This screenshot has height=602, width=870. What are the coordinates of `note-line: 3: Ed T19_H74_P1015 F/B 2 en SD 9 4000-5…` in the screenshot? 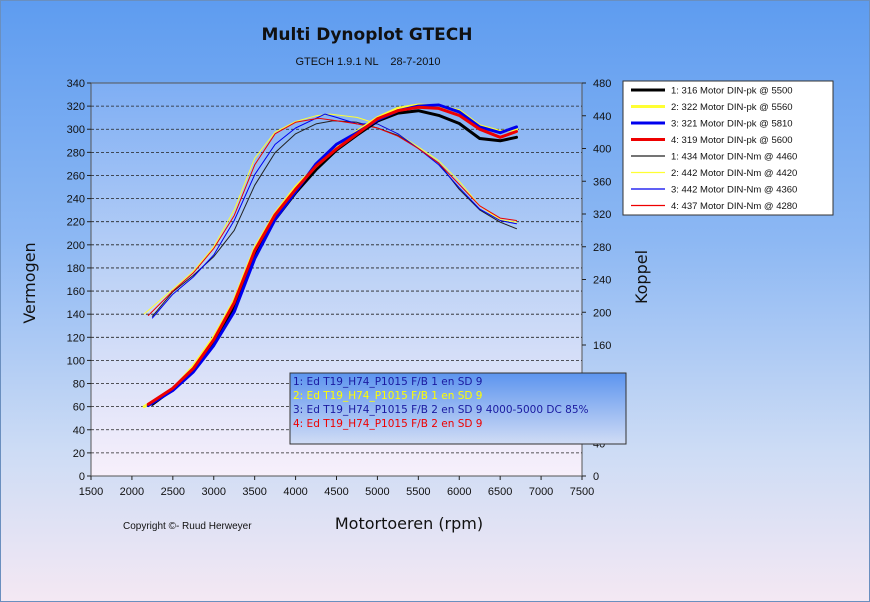 It's located at (440, 410).